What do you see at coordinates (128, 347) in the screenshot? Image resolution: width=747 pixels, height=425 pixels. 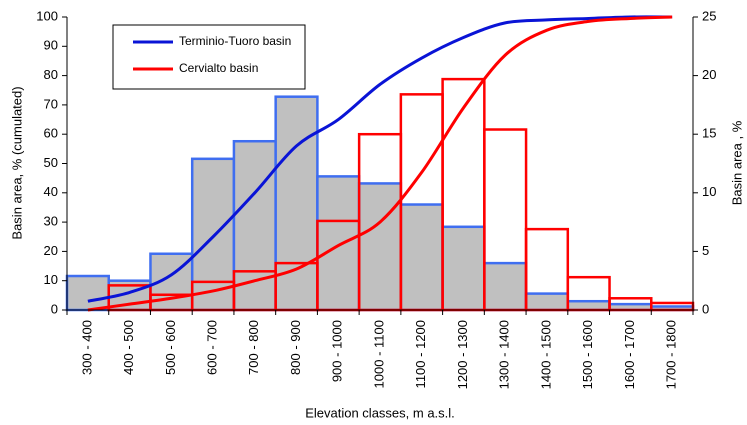 I see `x-tick-label: 400 - 500` at bounding box center [128, 347].